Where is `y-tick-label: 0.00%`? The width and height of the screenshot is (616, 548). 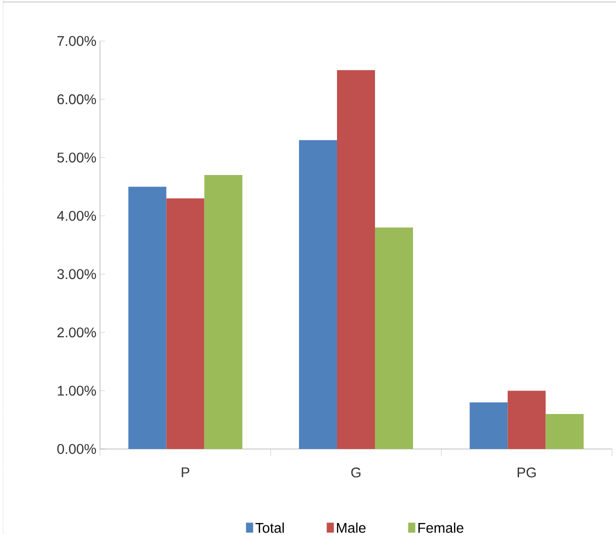 y-tick-label: 0.00% is located at coordinates (76, 449).